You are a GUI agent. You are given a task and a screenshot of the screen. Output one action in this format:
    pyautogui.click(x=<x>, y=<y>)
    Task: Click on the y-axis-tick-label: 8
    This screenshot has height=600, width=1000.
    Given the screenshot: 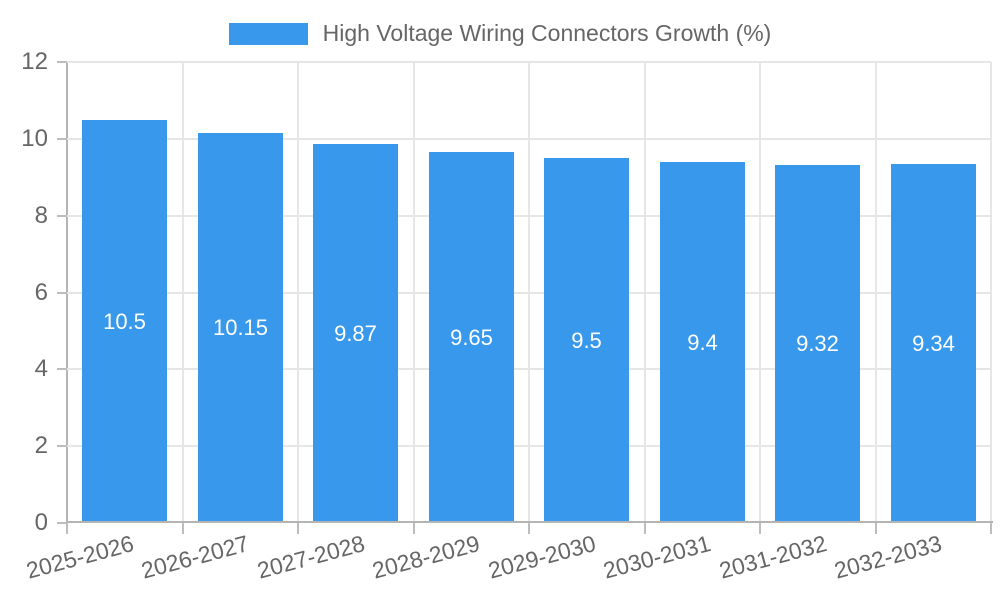 What is the action you would take?
    pyautogui.click(x=41, y=215)
    